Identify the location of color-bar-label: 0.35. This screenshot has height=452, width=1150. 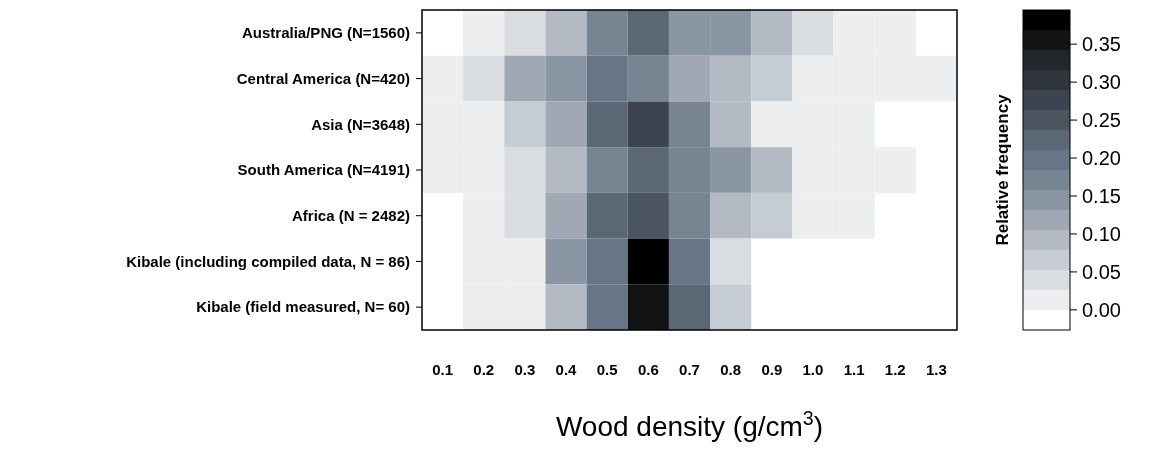
(1101, 44).